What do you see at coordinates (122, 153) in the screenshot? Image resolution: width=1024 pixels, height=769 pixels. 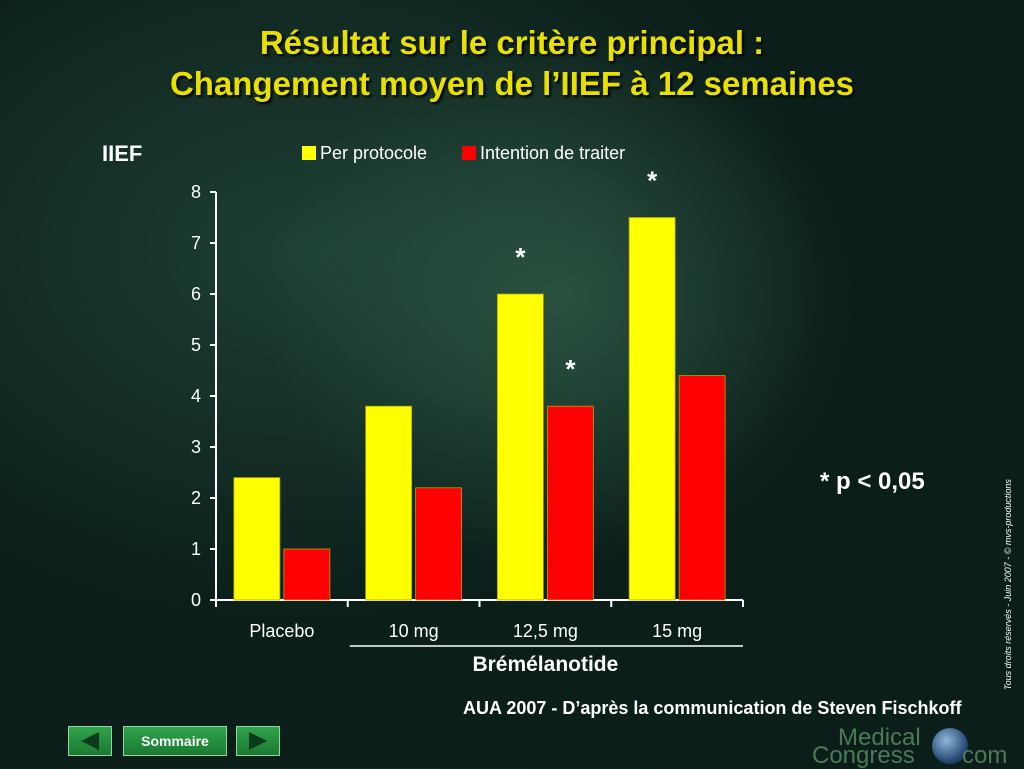 I see `y-axis-label: IIEF` at bounding box center [122, 153].